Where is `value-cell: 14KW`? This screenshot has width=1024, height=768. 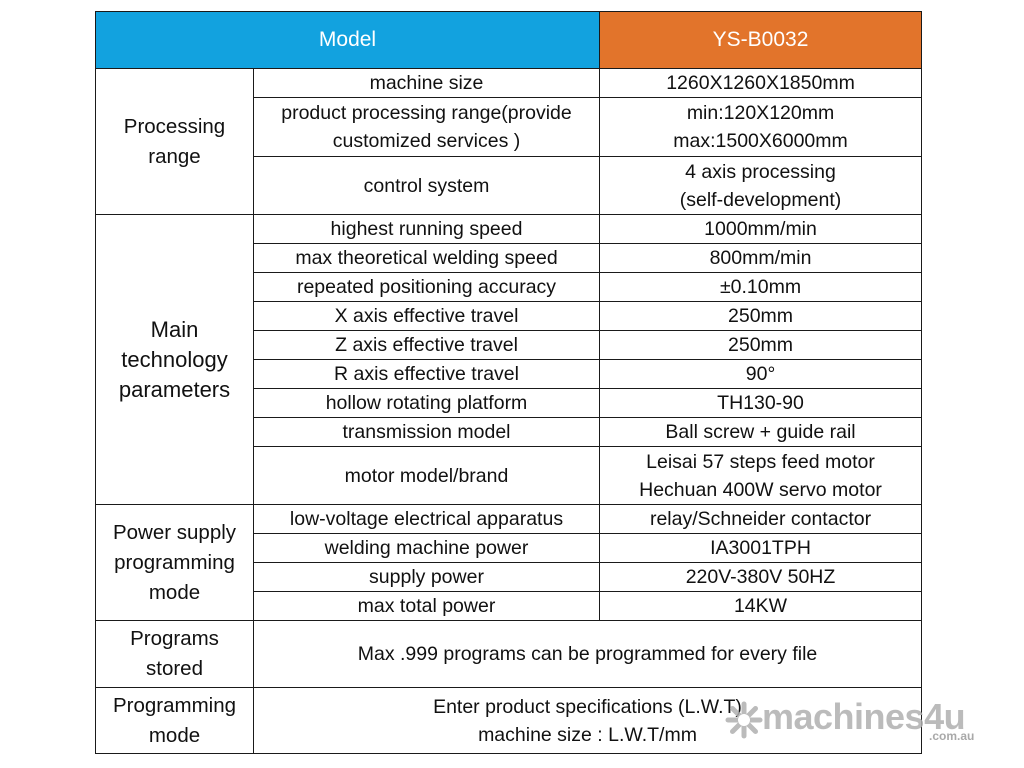
value-cell: 14KW is located at coordinates (761, 606).